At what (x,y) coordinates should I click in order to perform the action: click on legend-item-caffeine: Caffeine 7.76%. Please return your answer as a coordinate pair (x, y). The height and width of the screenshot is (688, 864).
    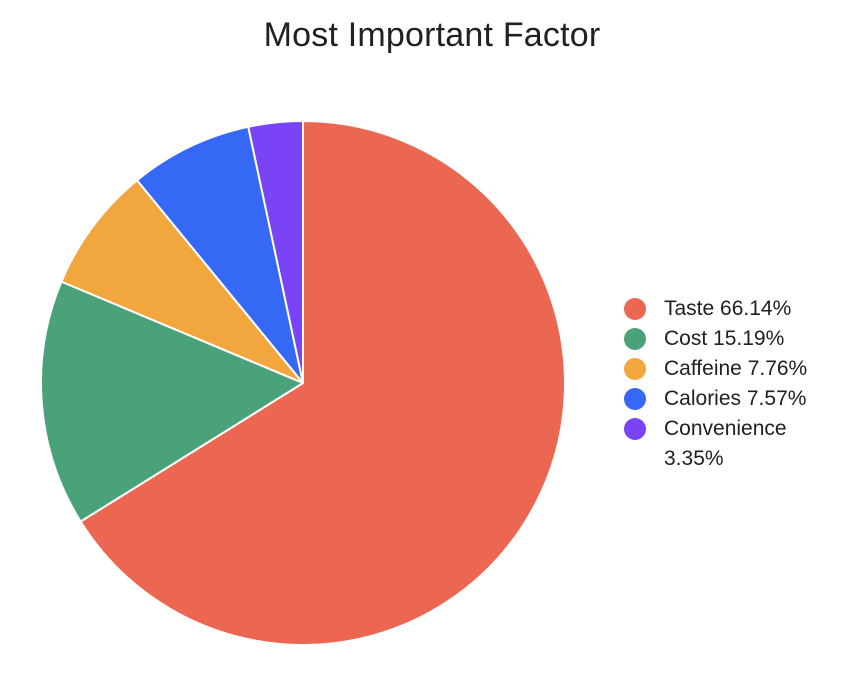
    Looking at the image, I should click on (729, 369).